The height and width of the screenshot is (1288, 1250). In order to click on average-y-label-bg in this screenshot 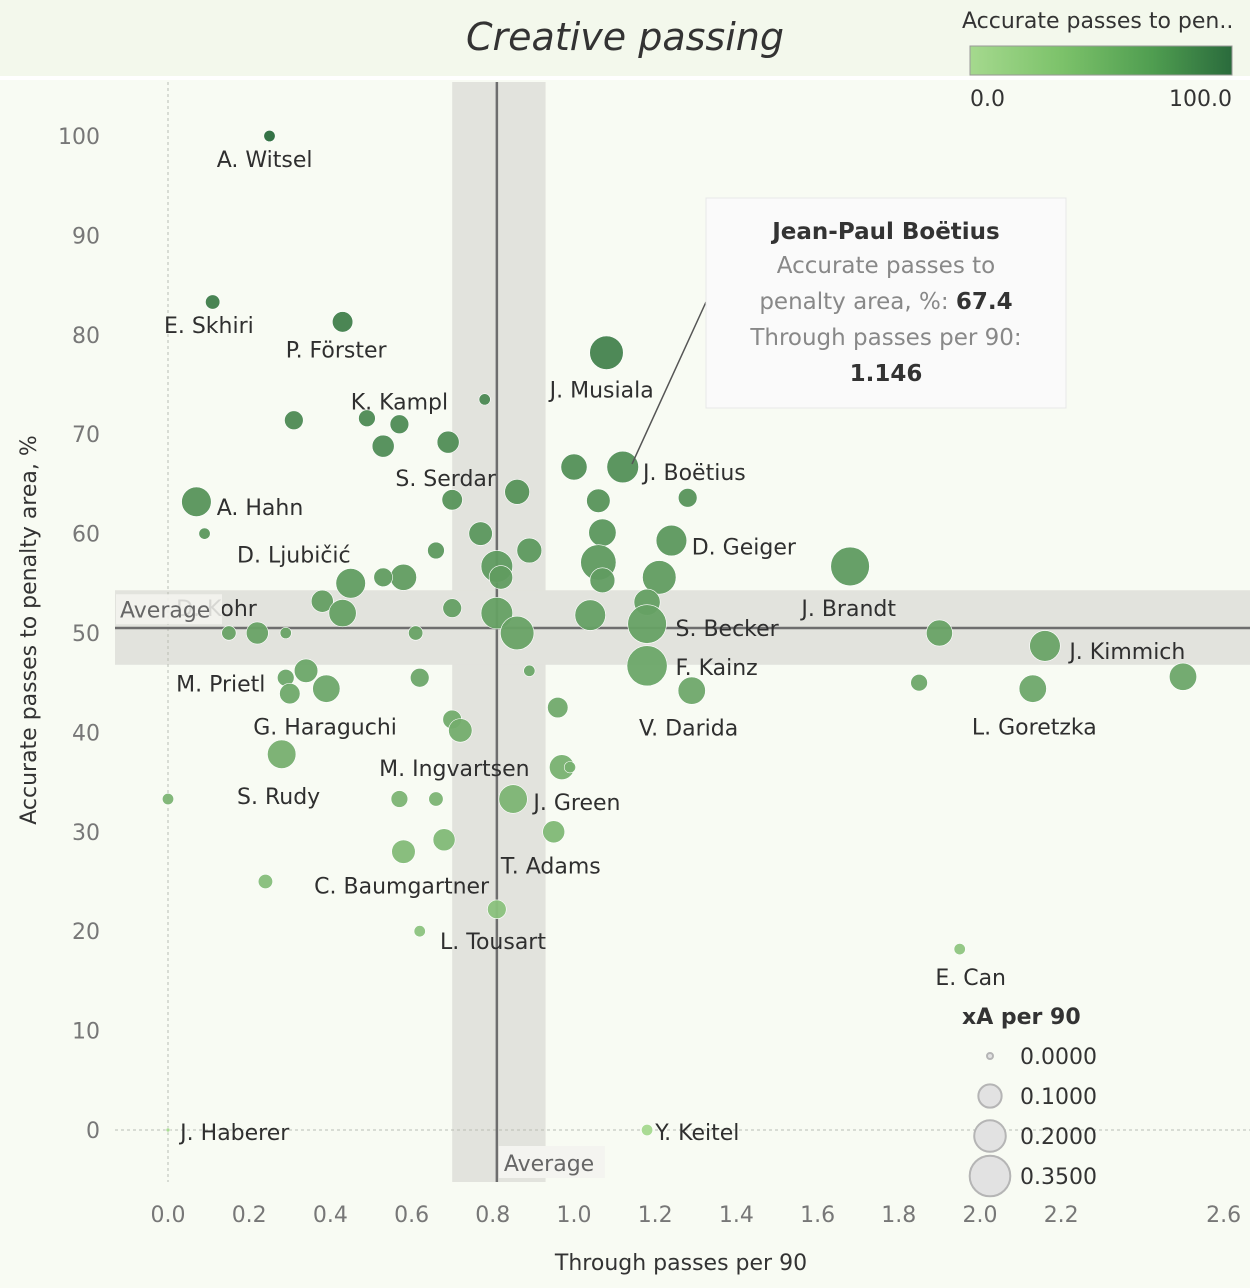, I will do `click(169, 609)`.